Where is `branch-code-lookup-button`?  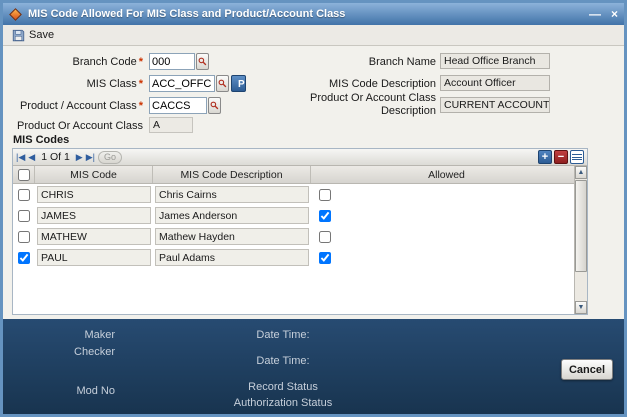
branch-code-lookup-button is located at coordinates (202, 61).